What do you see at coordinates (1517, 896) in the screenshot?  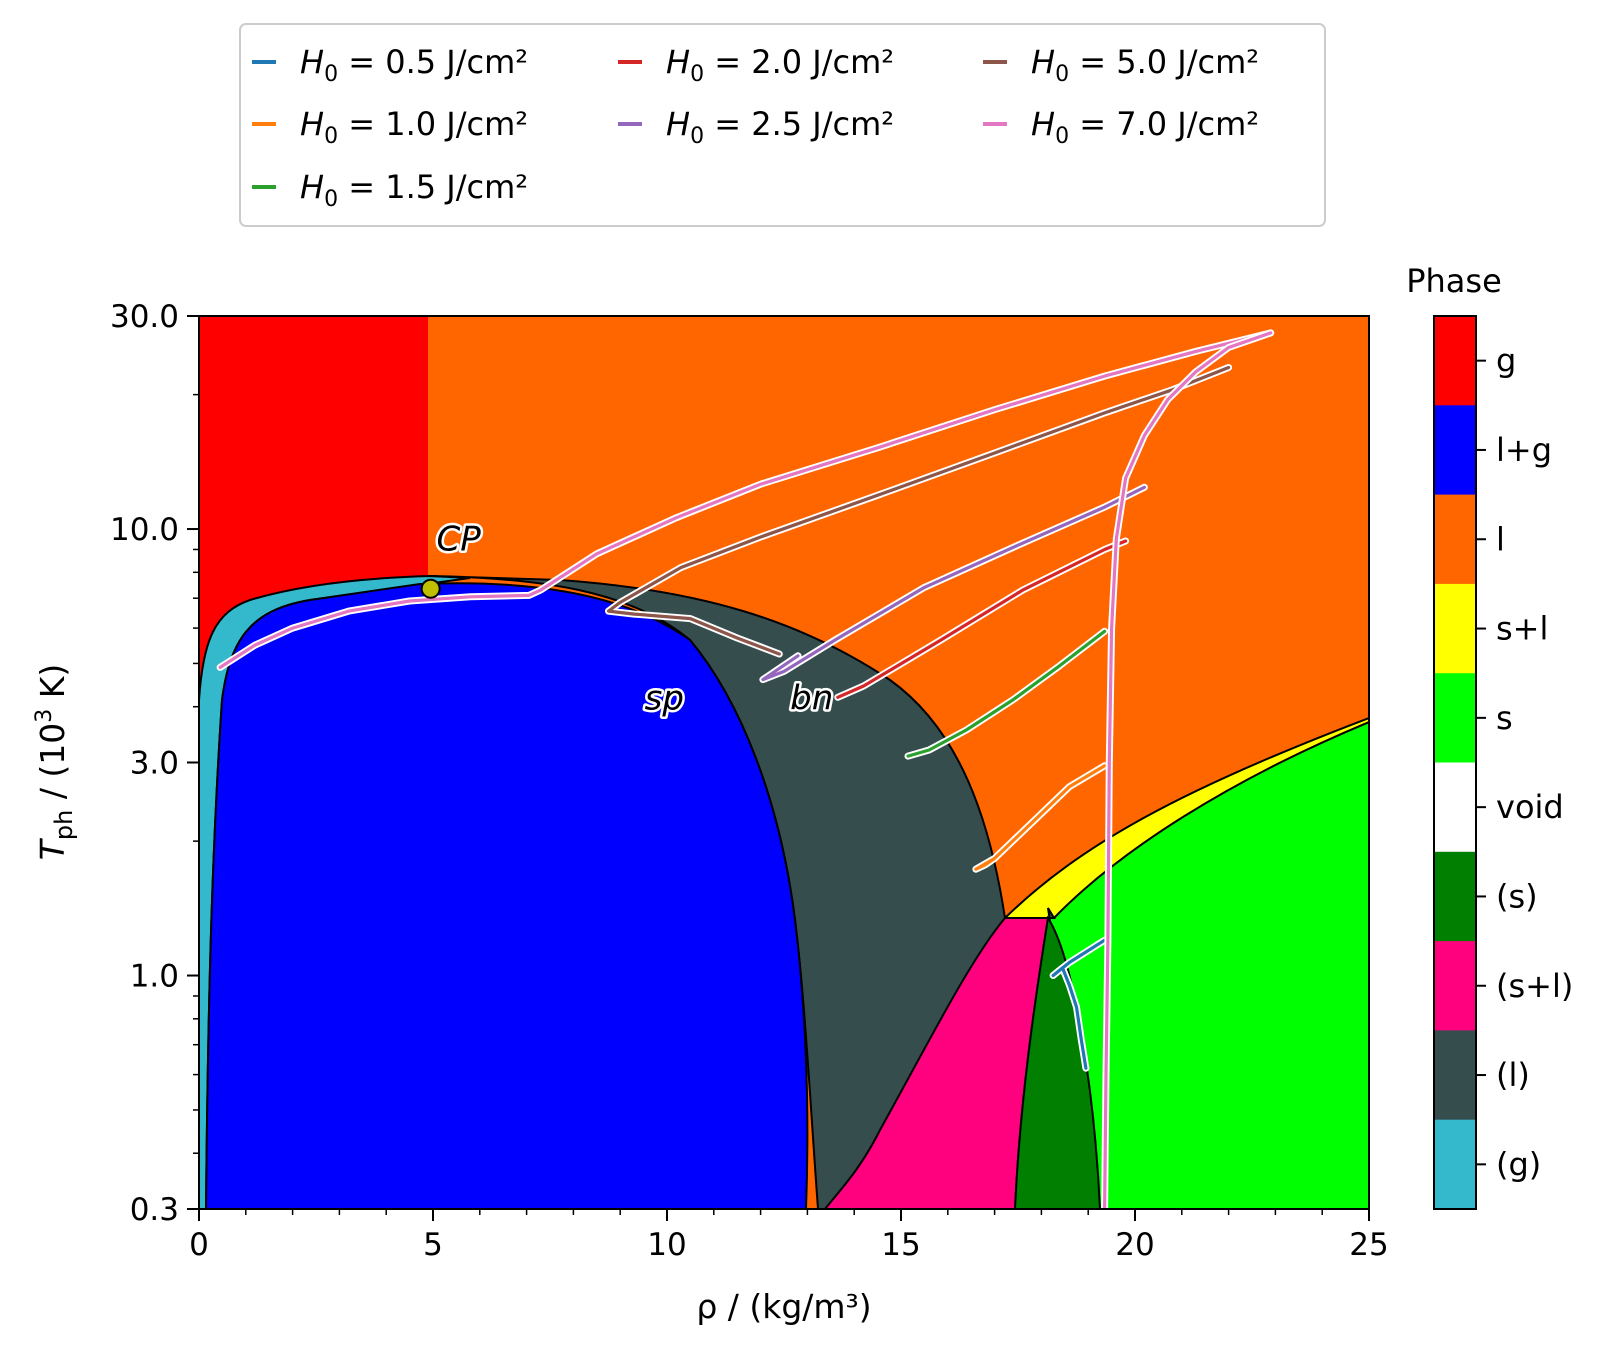 I see `colorbar-label: (s)` at bounding box center [1517, 896].